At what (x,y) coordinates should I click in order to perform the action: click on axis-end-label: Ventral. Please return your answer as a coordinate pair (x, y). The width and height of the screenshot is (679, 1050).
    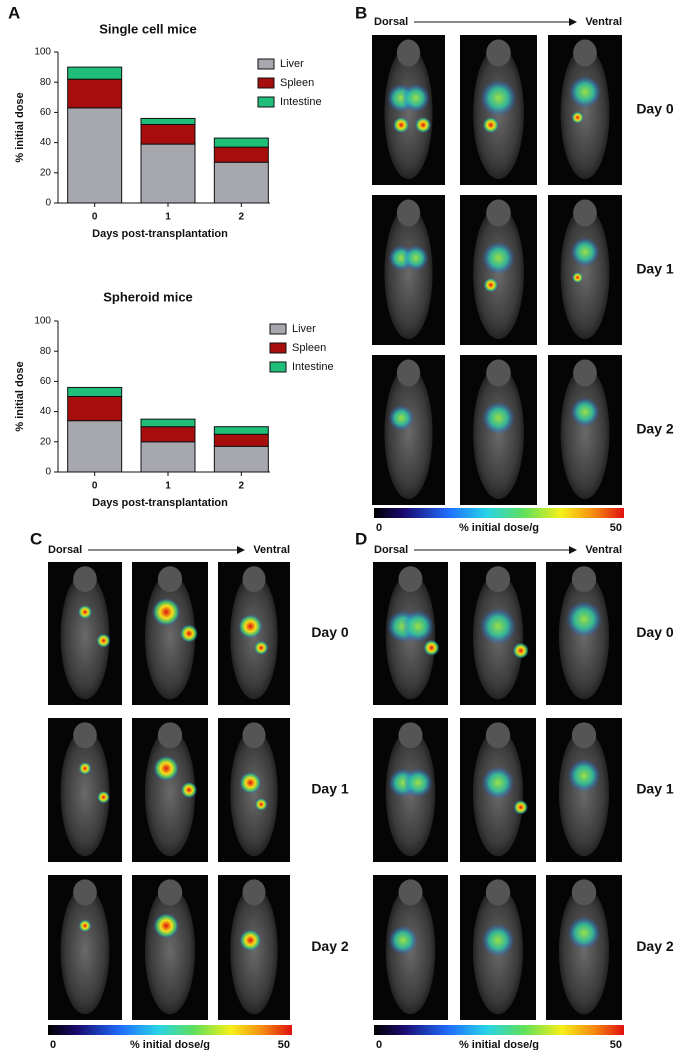
    Looking at the image, I should click on (271, 550).